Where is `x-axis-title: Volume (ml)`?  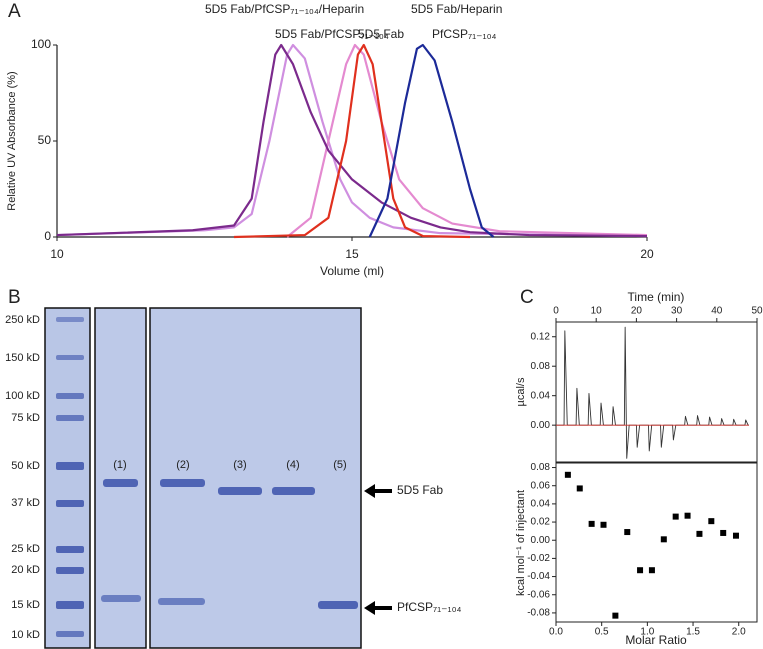 x-axis-title: Volume (ml) is located at coordinates (352, 271).